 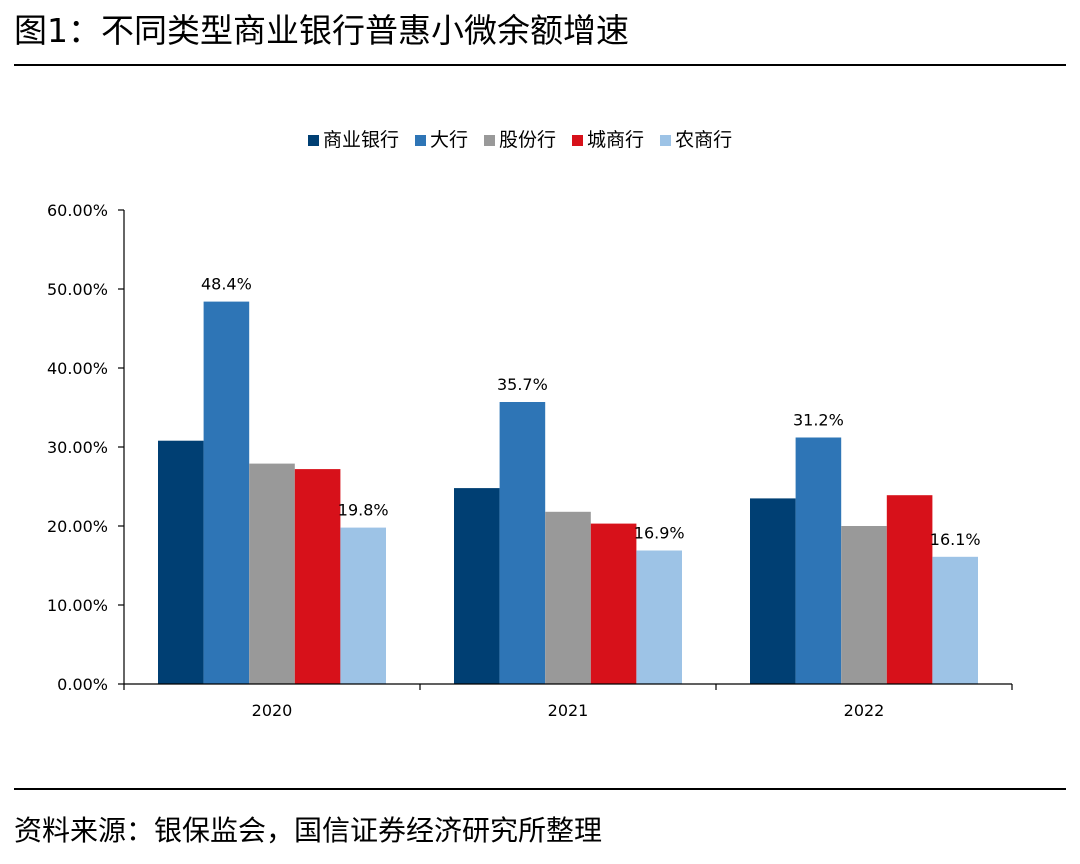 What do you see at coordinates (540, 65) in the screenshot?
I see `title-rule` at bounding box center [540, 65].